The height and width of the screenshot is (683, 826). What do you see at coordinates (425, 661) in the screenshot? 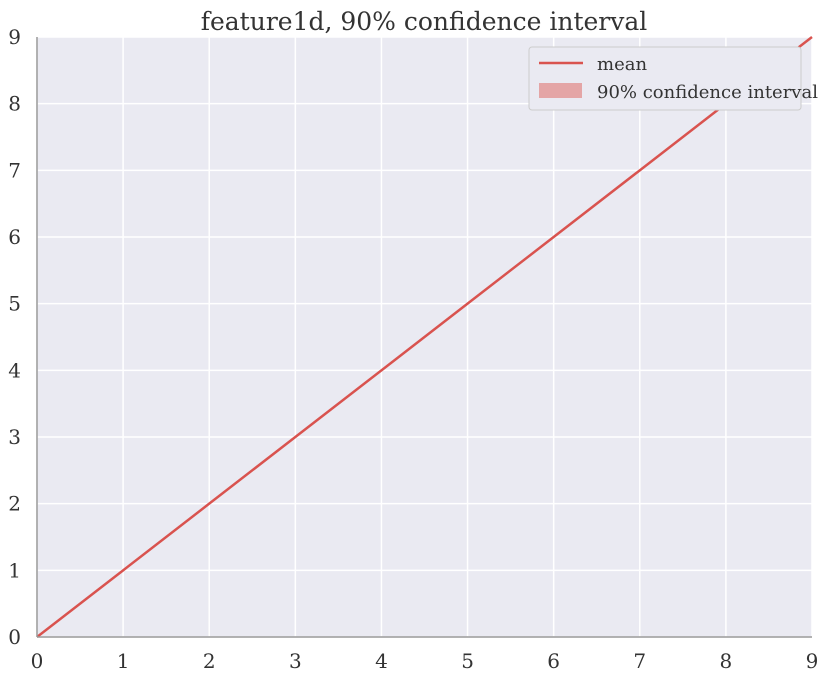
I see `x-ticks: 0 1 2 3 4 5 6 7 8 9` at bounding box center [425, 661].